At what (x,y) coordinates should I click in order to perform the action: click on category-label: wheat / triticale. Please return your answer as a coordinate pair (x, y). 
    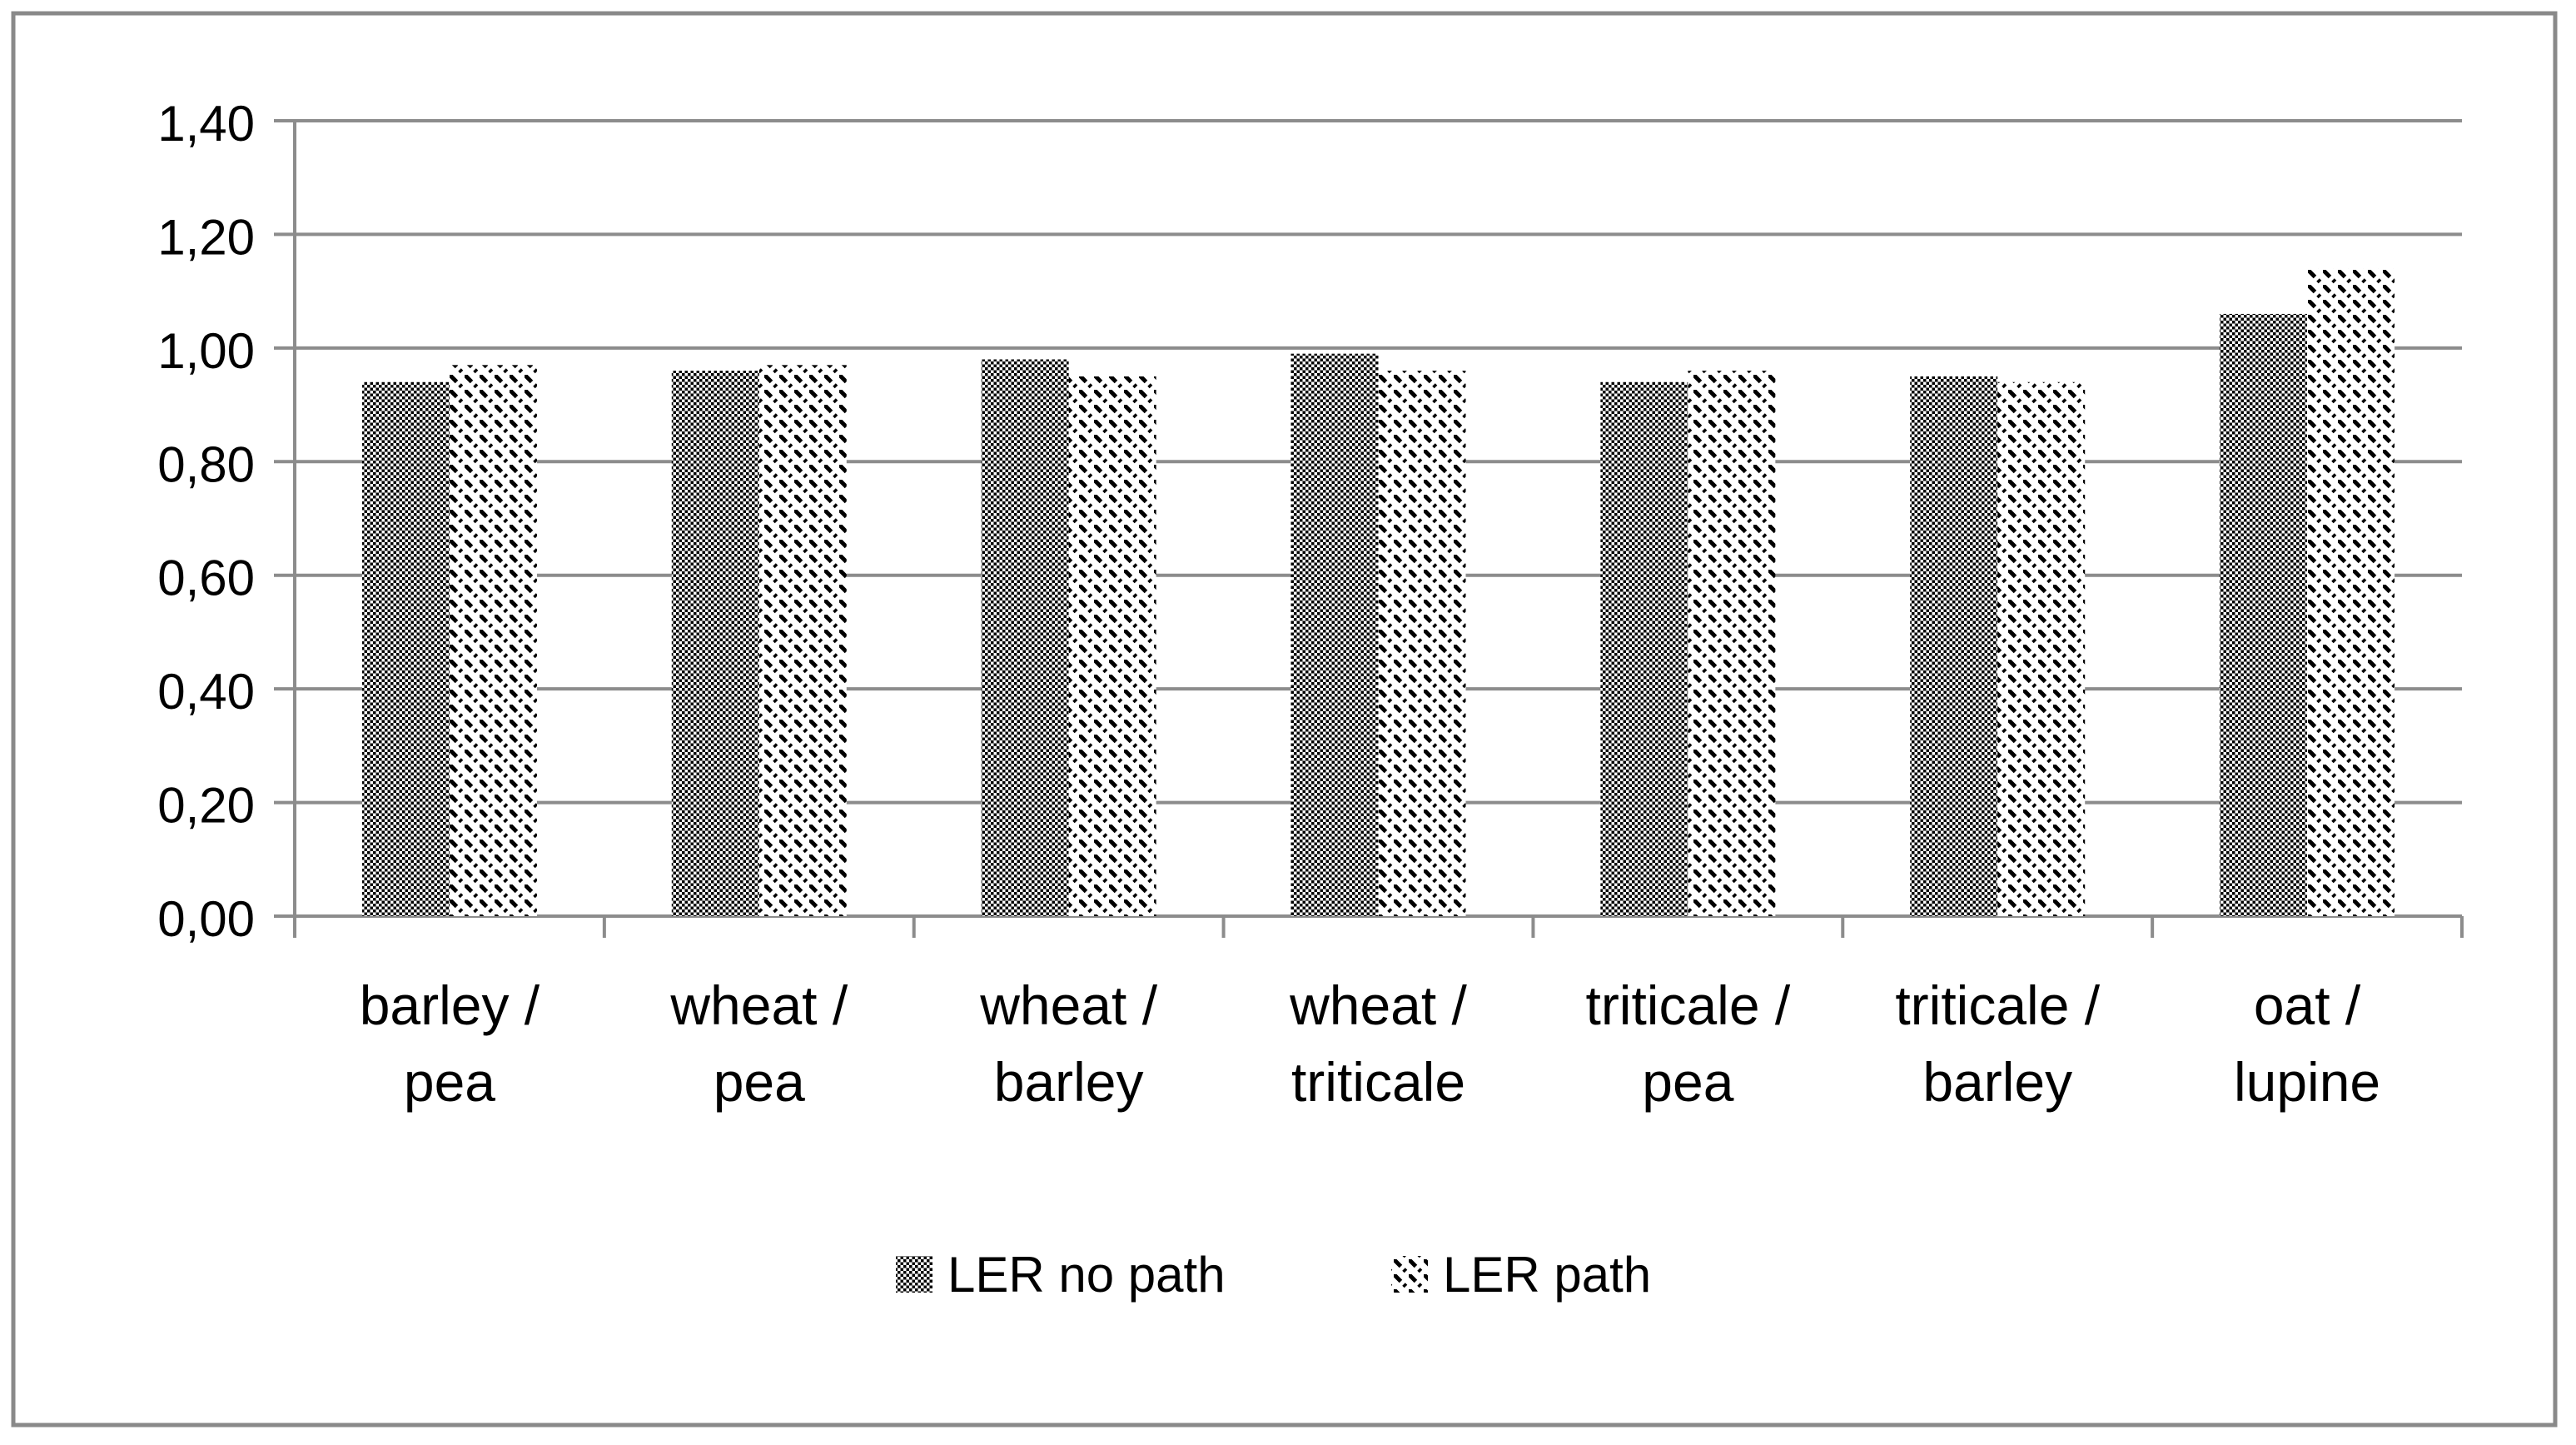
    Looking at the image, I should click on (1378, 1043).